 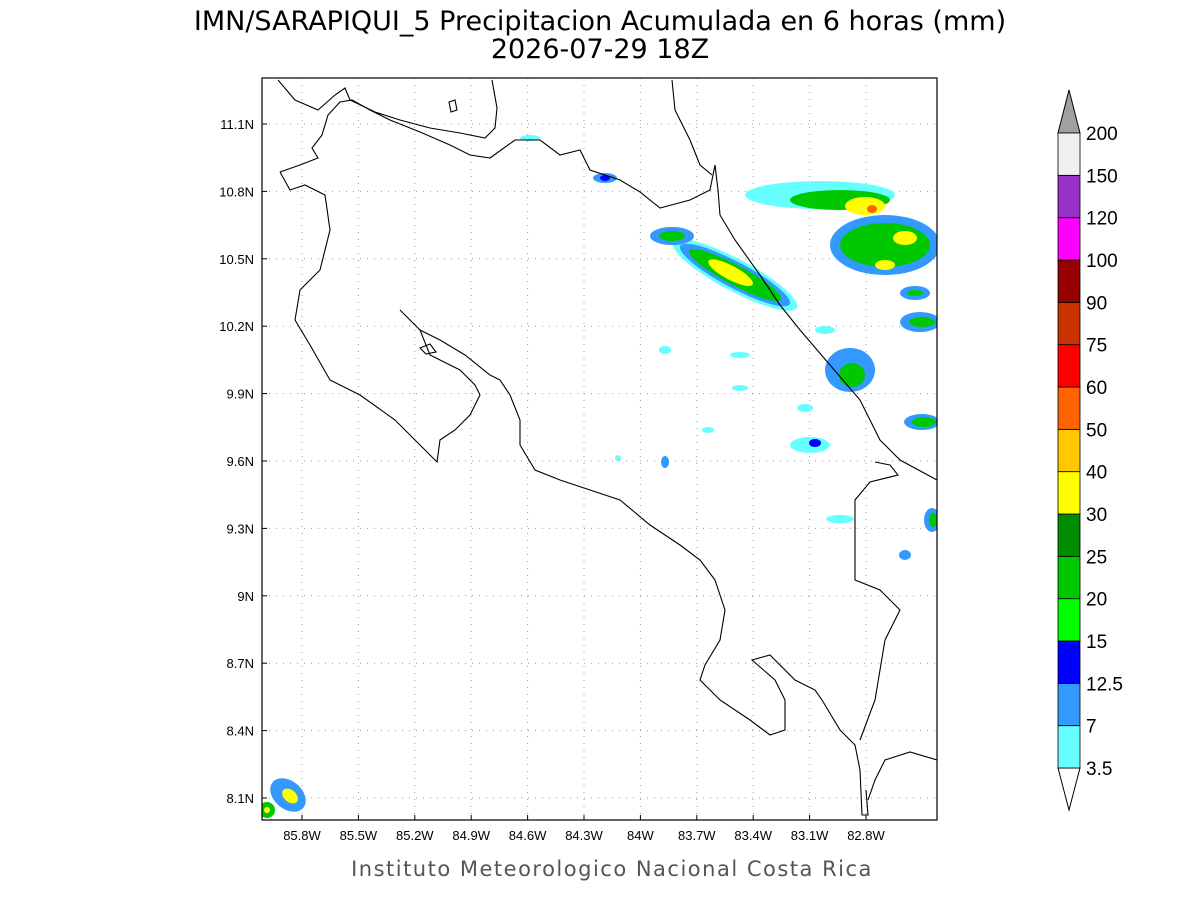 I want to click on colorbar-label: 100, so click(x=1102, y=261).